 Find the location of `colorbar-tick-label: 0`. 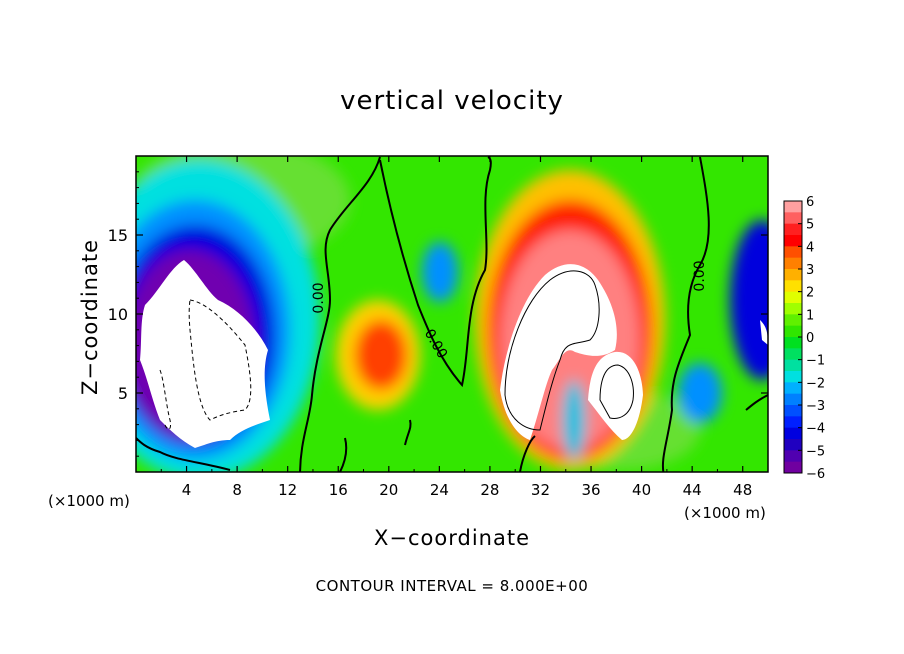

colorbar-tick-label: 0 is located at coordinates (810, 338).